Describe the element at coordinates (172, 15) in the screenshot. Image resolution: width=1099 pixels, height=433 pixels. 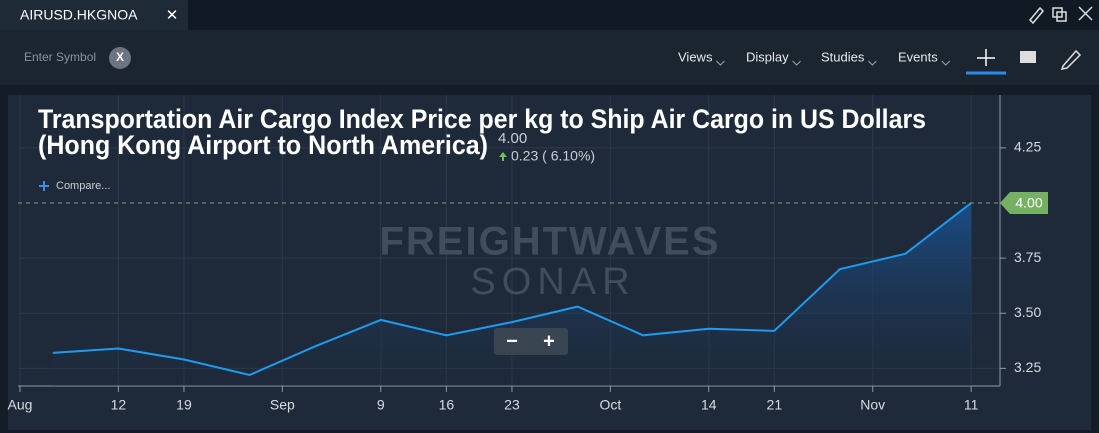
I see `tab-close: ✕` at that location.